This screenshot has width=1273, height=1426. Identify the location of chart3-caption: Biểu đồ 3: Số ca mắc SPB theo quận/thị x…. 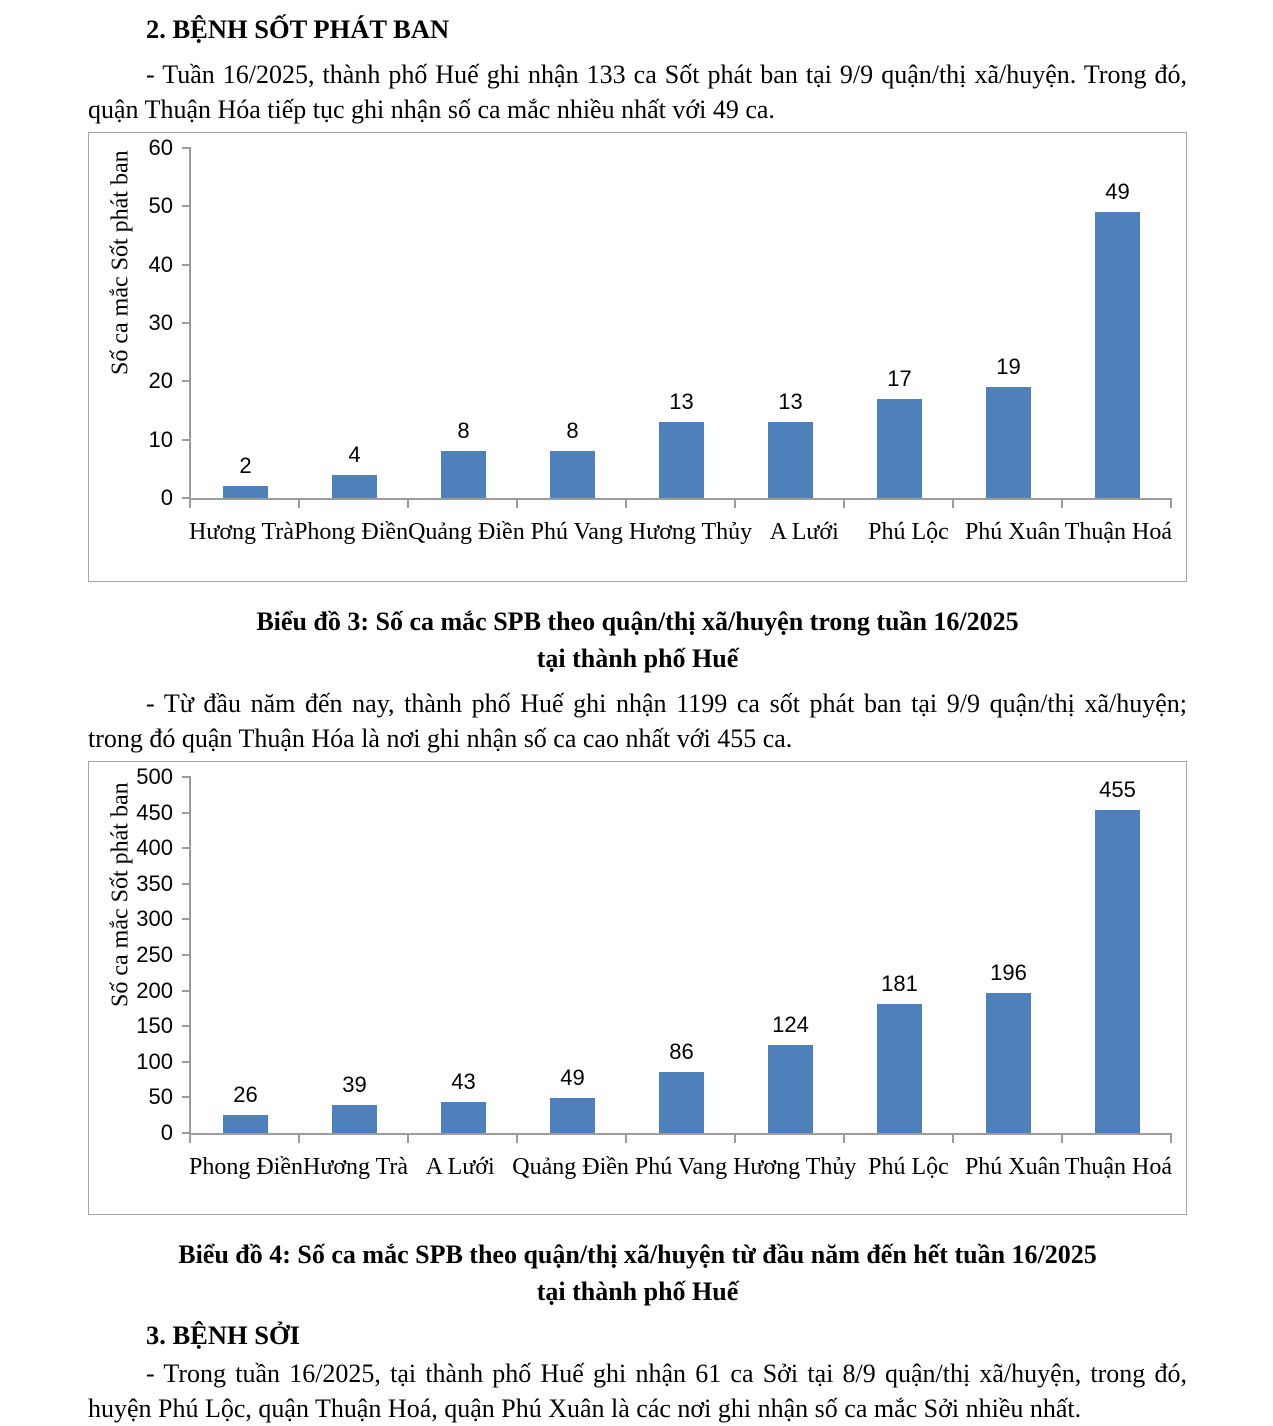
(637, 640).